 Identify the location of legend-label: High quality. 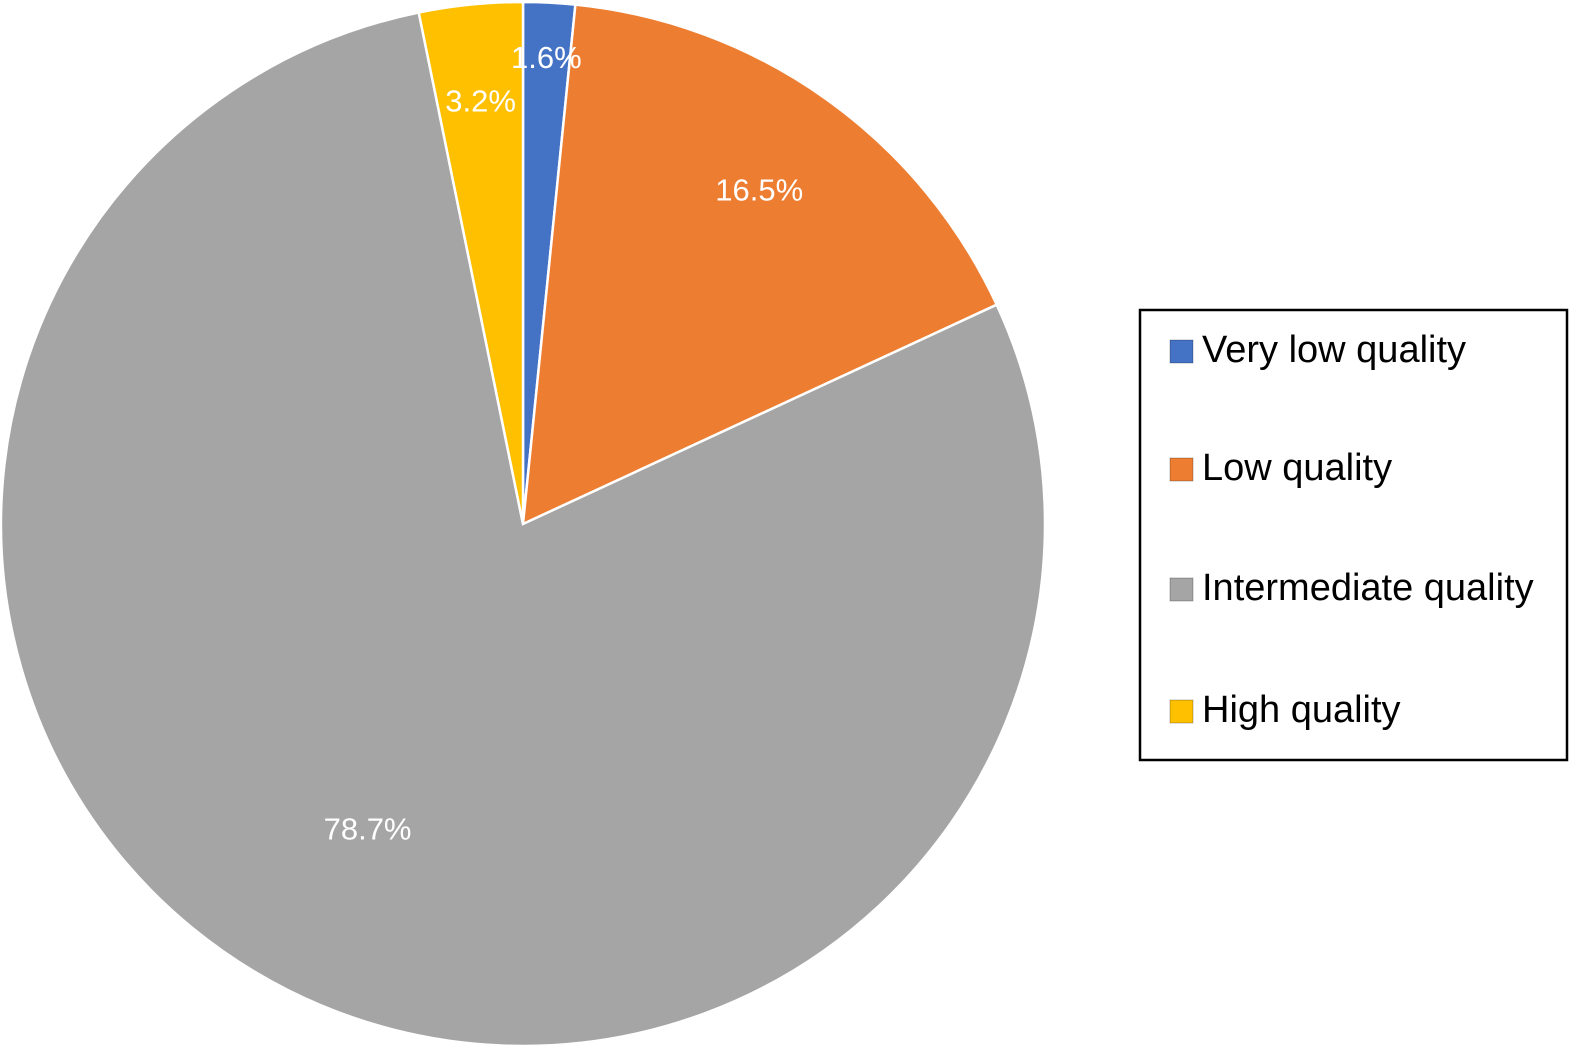
(1301, 710).